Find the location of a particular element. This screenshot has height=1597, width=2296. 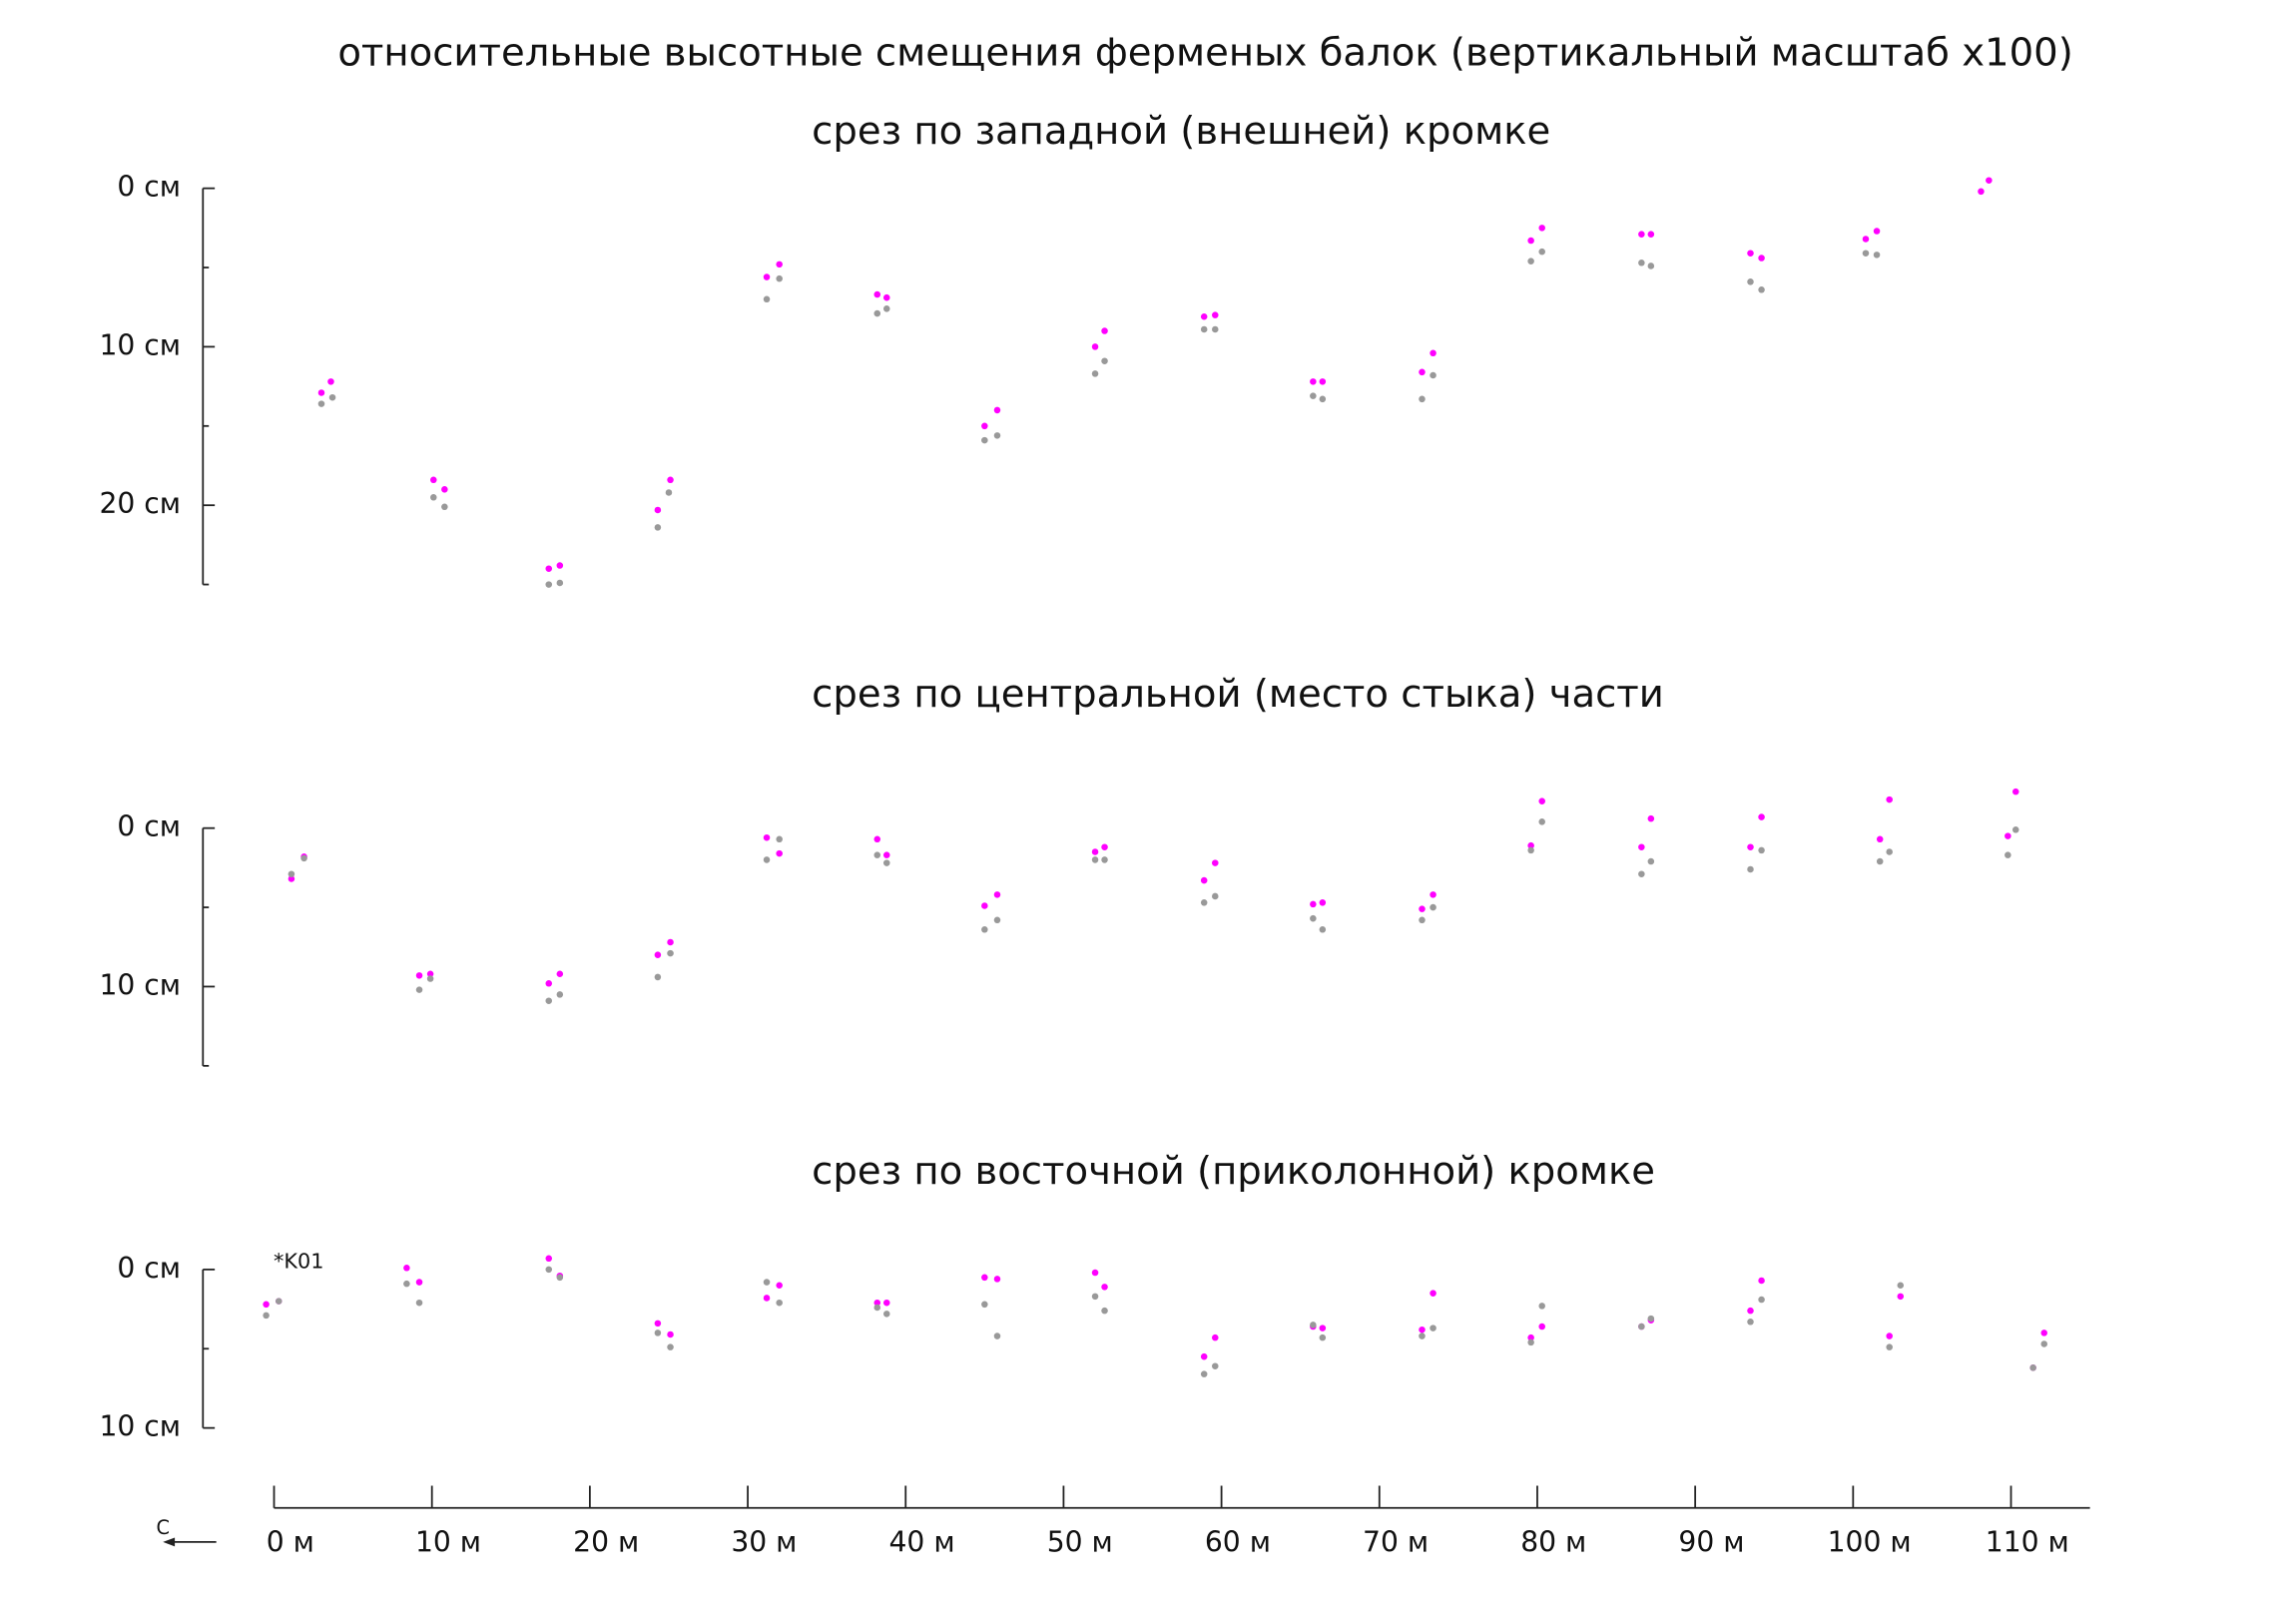

x-tick-label: 110 м is located at coordinates (2028, 1541).